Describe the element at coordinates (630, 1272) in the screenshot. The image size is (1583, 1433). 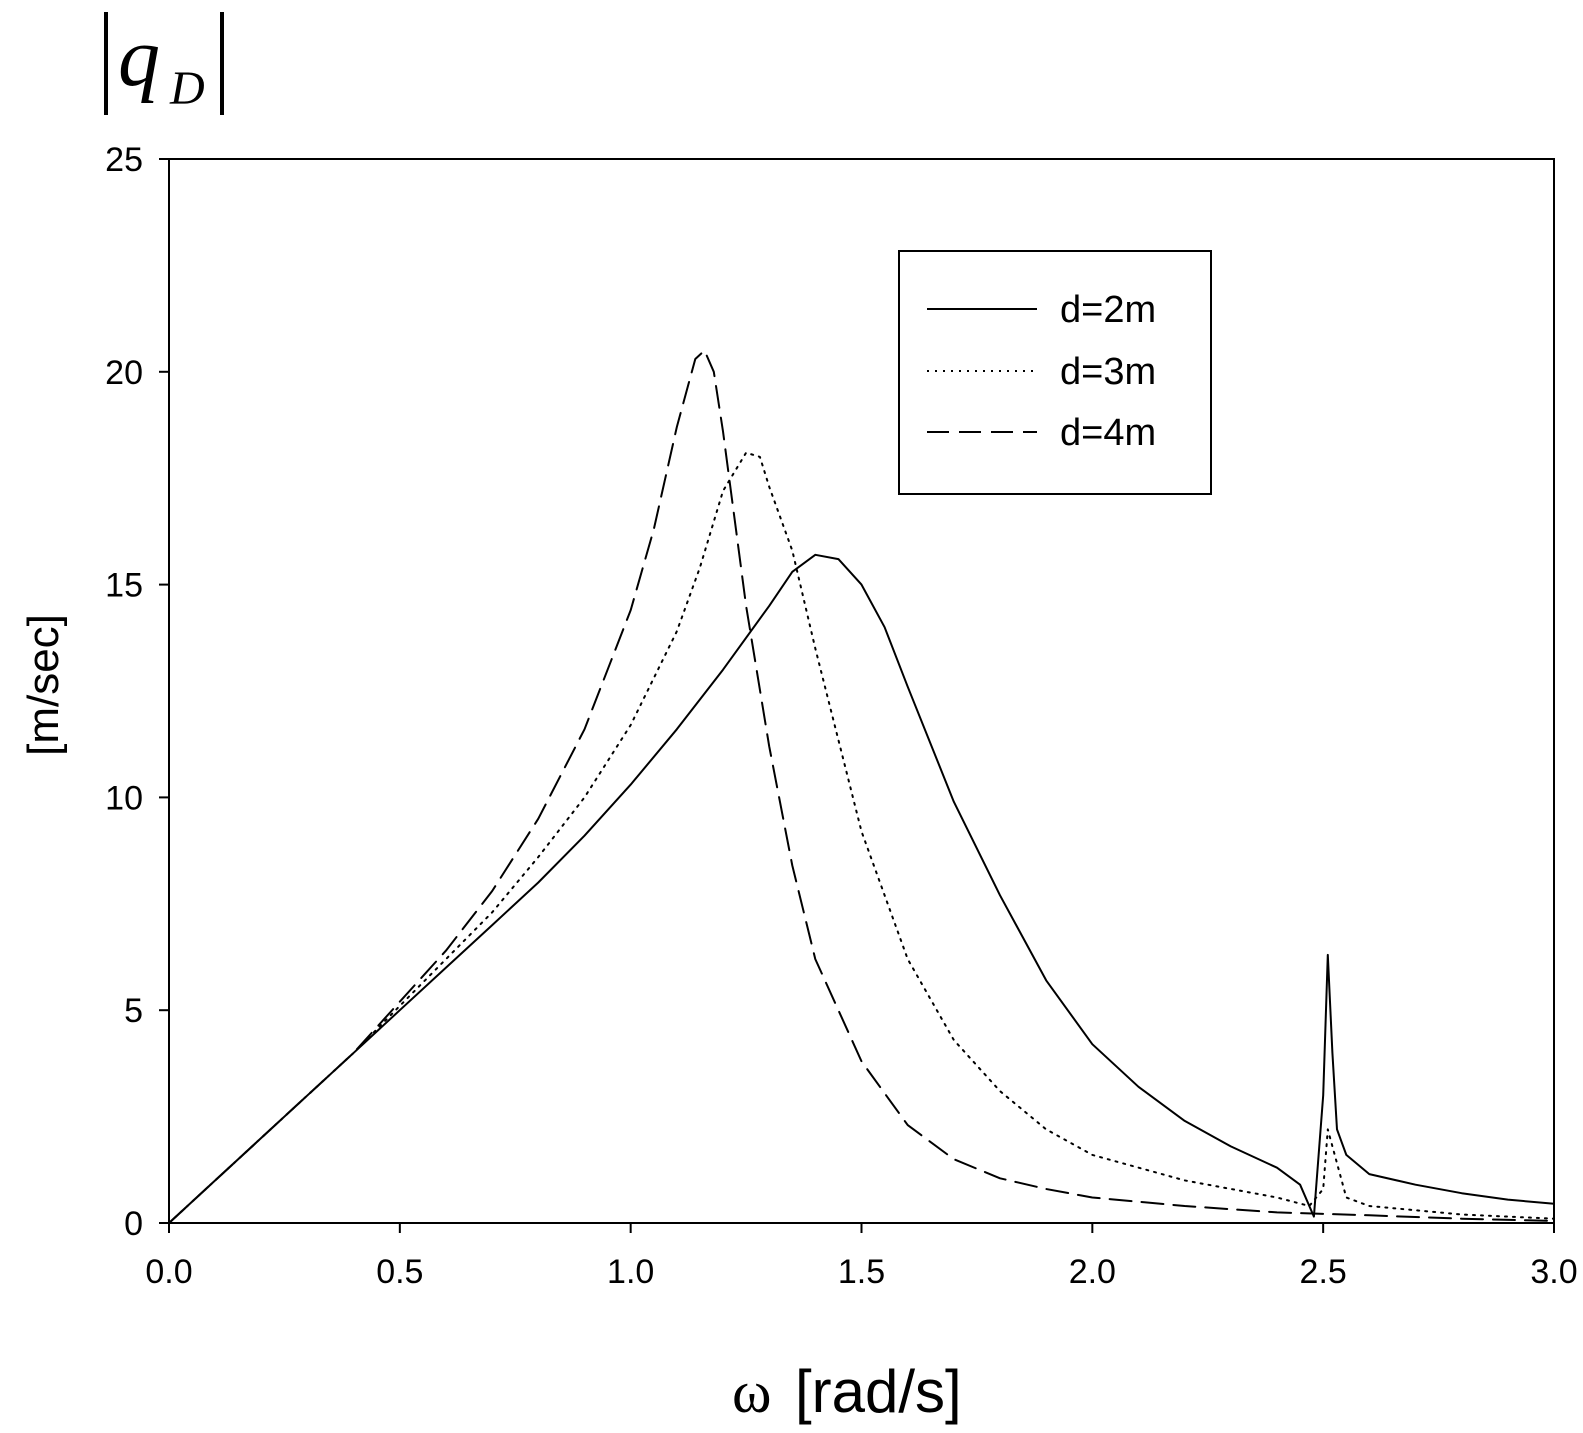
I see `x-tick-label-2: 1.0` at that location.